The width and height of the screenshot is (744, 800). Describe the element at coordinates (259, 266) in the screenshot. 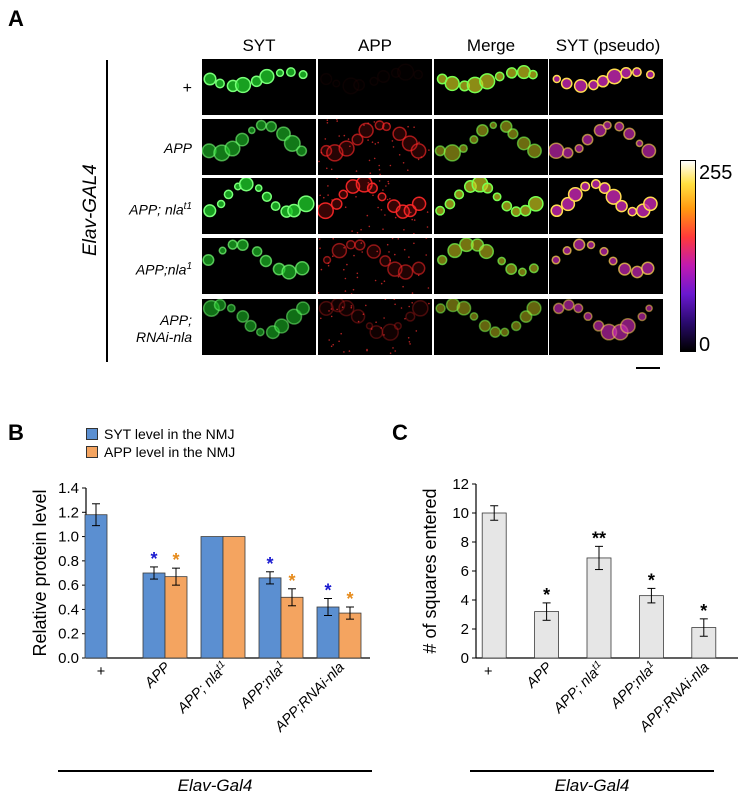

I see `micrograph-syt-row4` at that location.